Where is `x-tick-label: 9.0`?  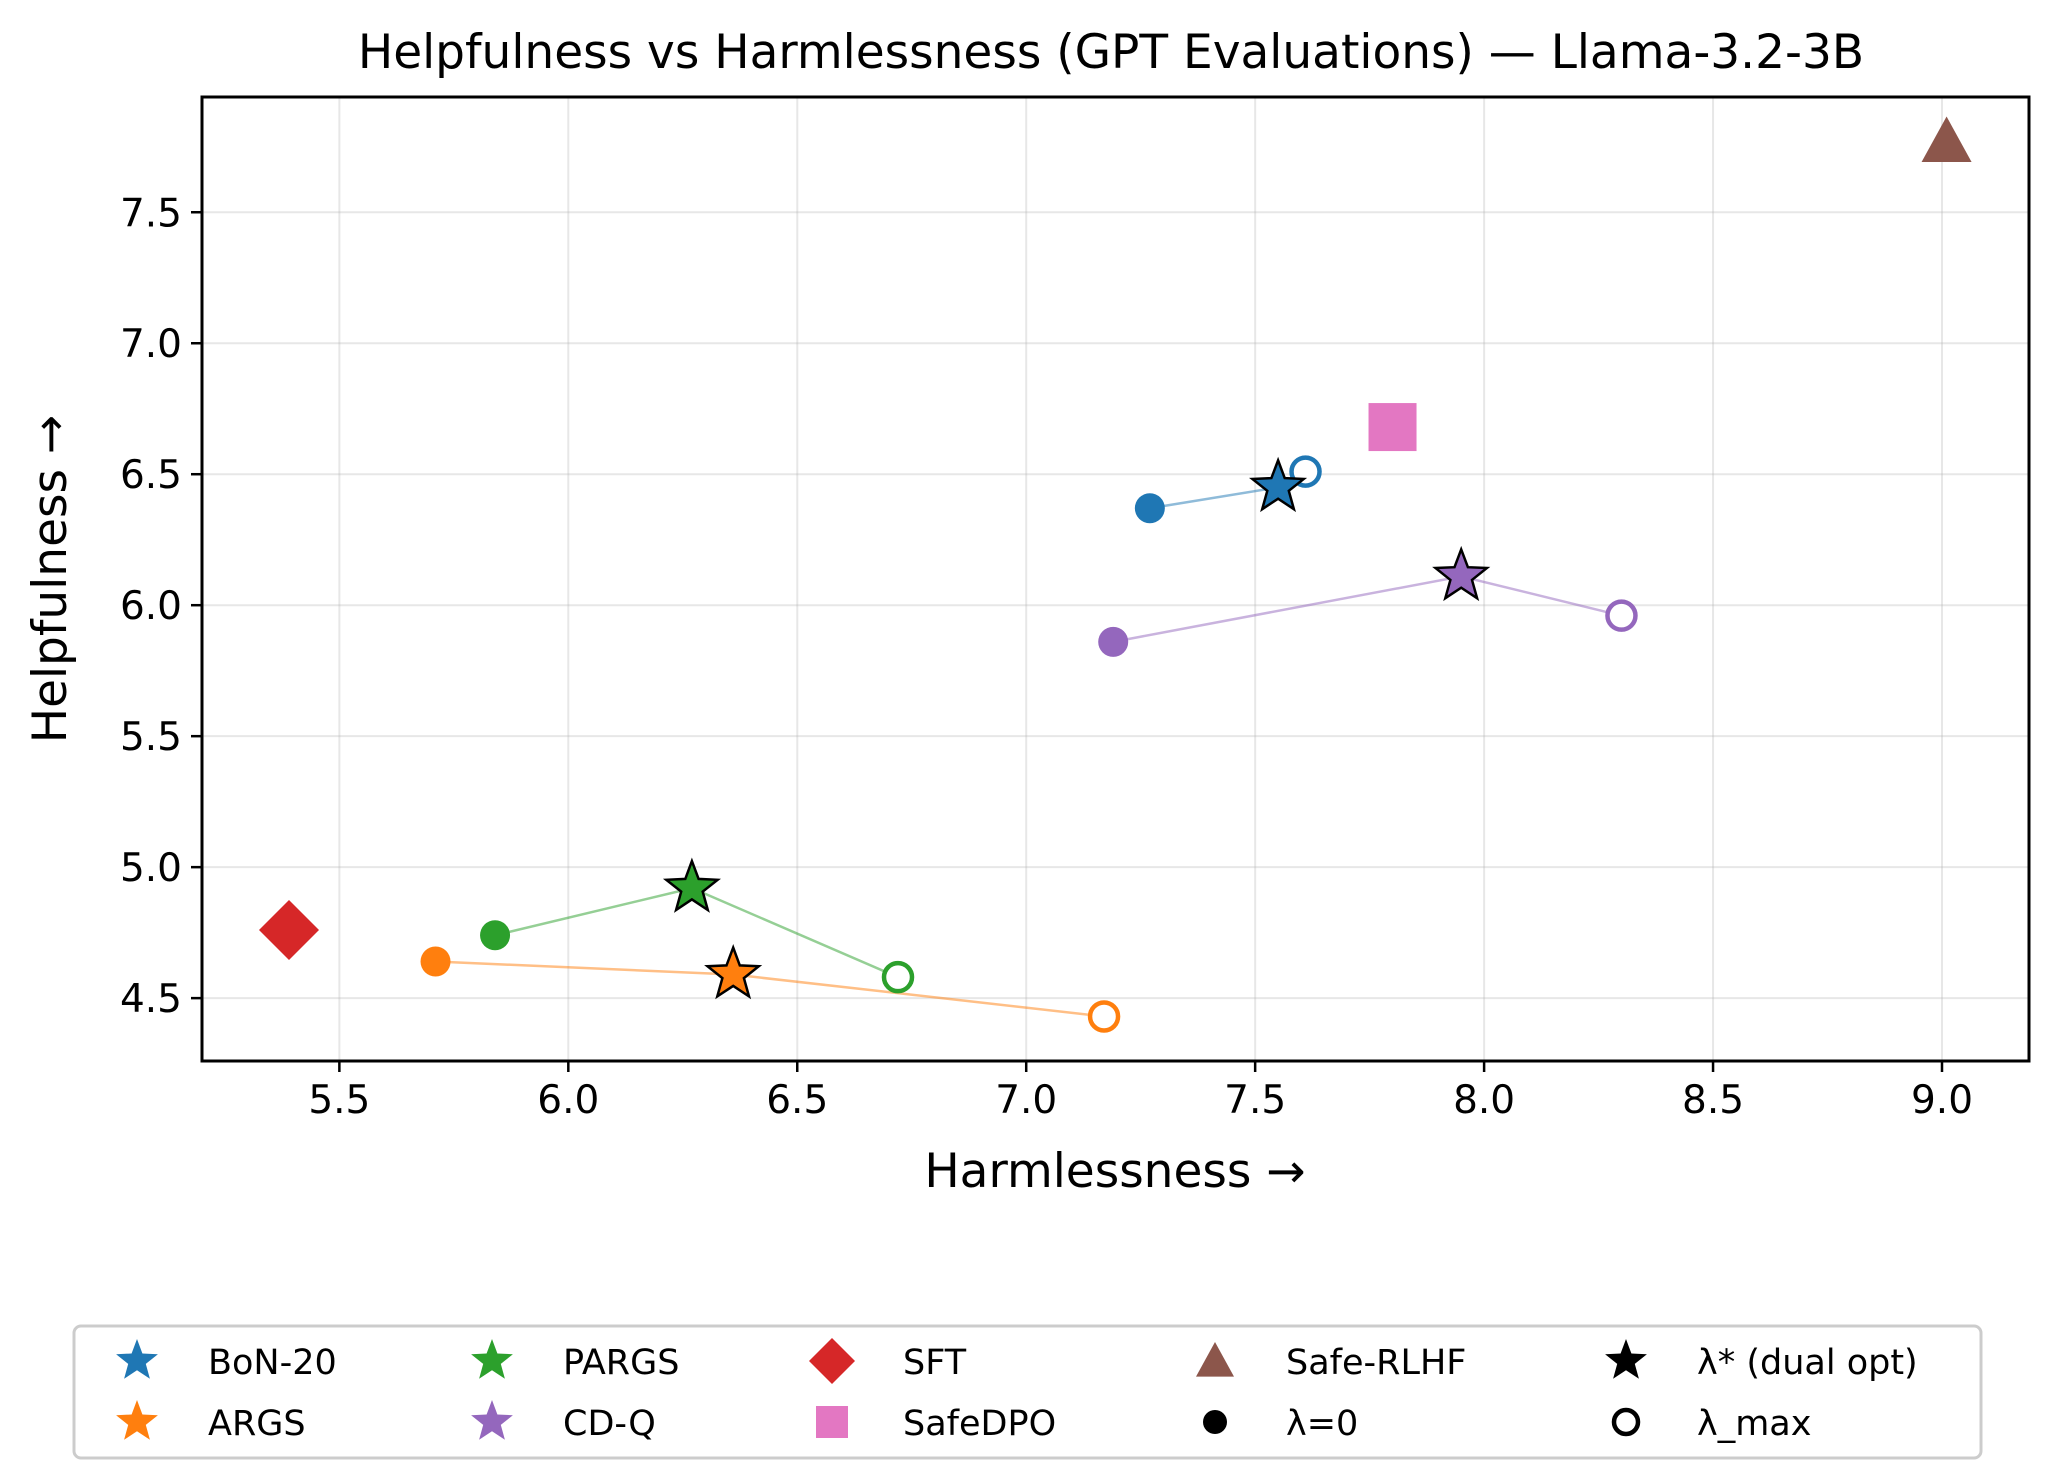 x-tick-label: 9.0 is located at coordinates (1942, 1100).